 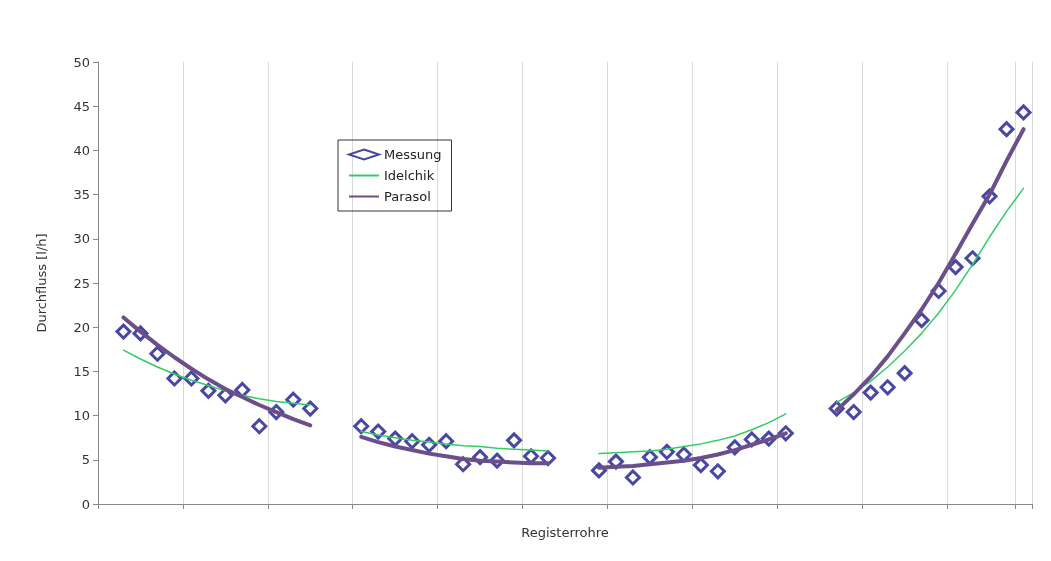 I want to click on y-tick-label: 0, so click(x=85, y=504).